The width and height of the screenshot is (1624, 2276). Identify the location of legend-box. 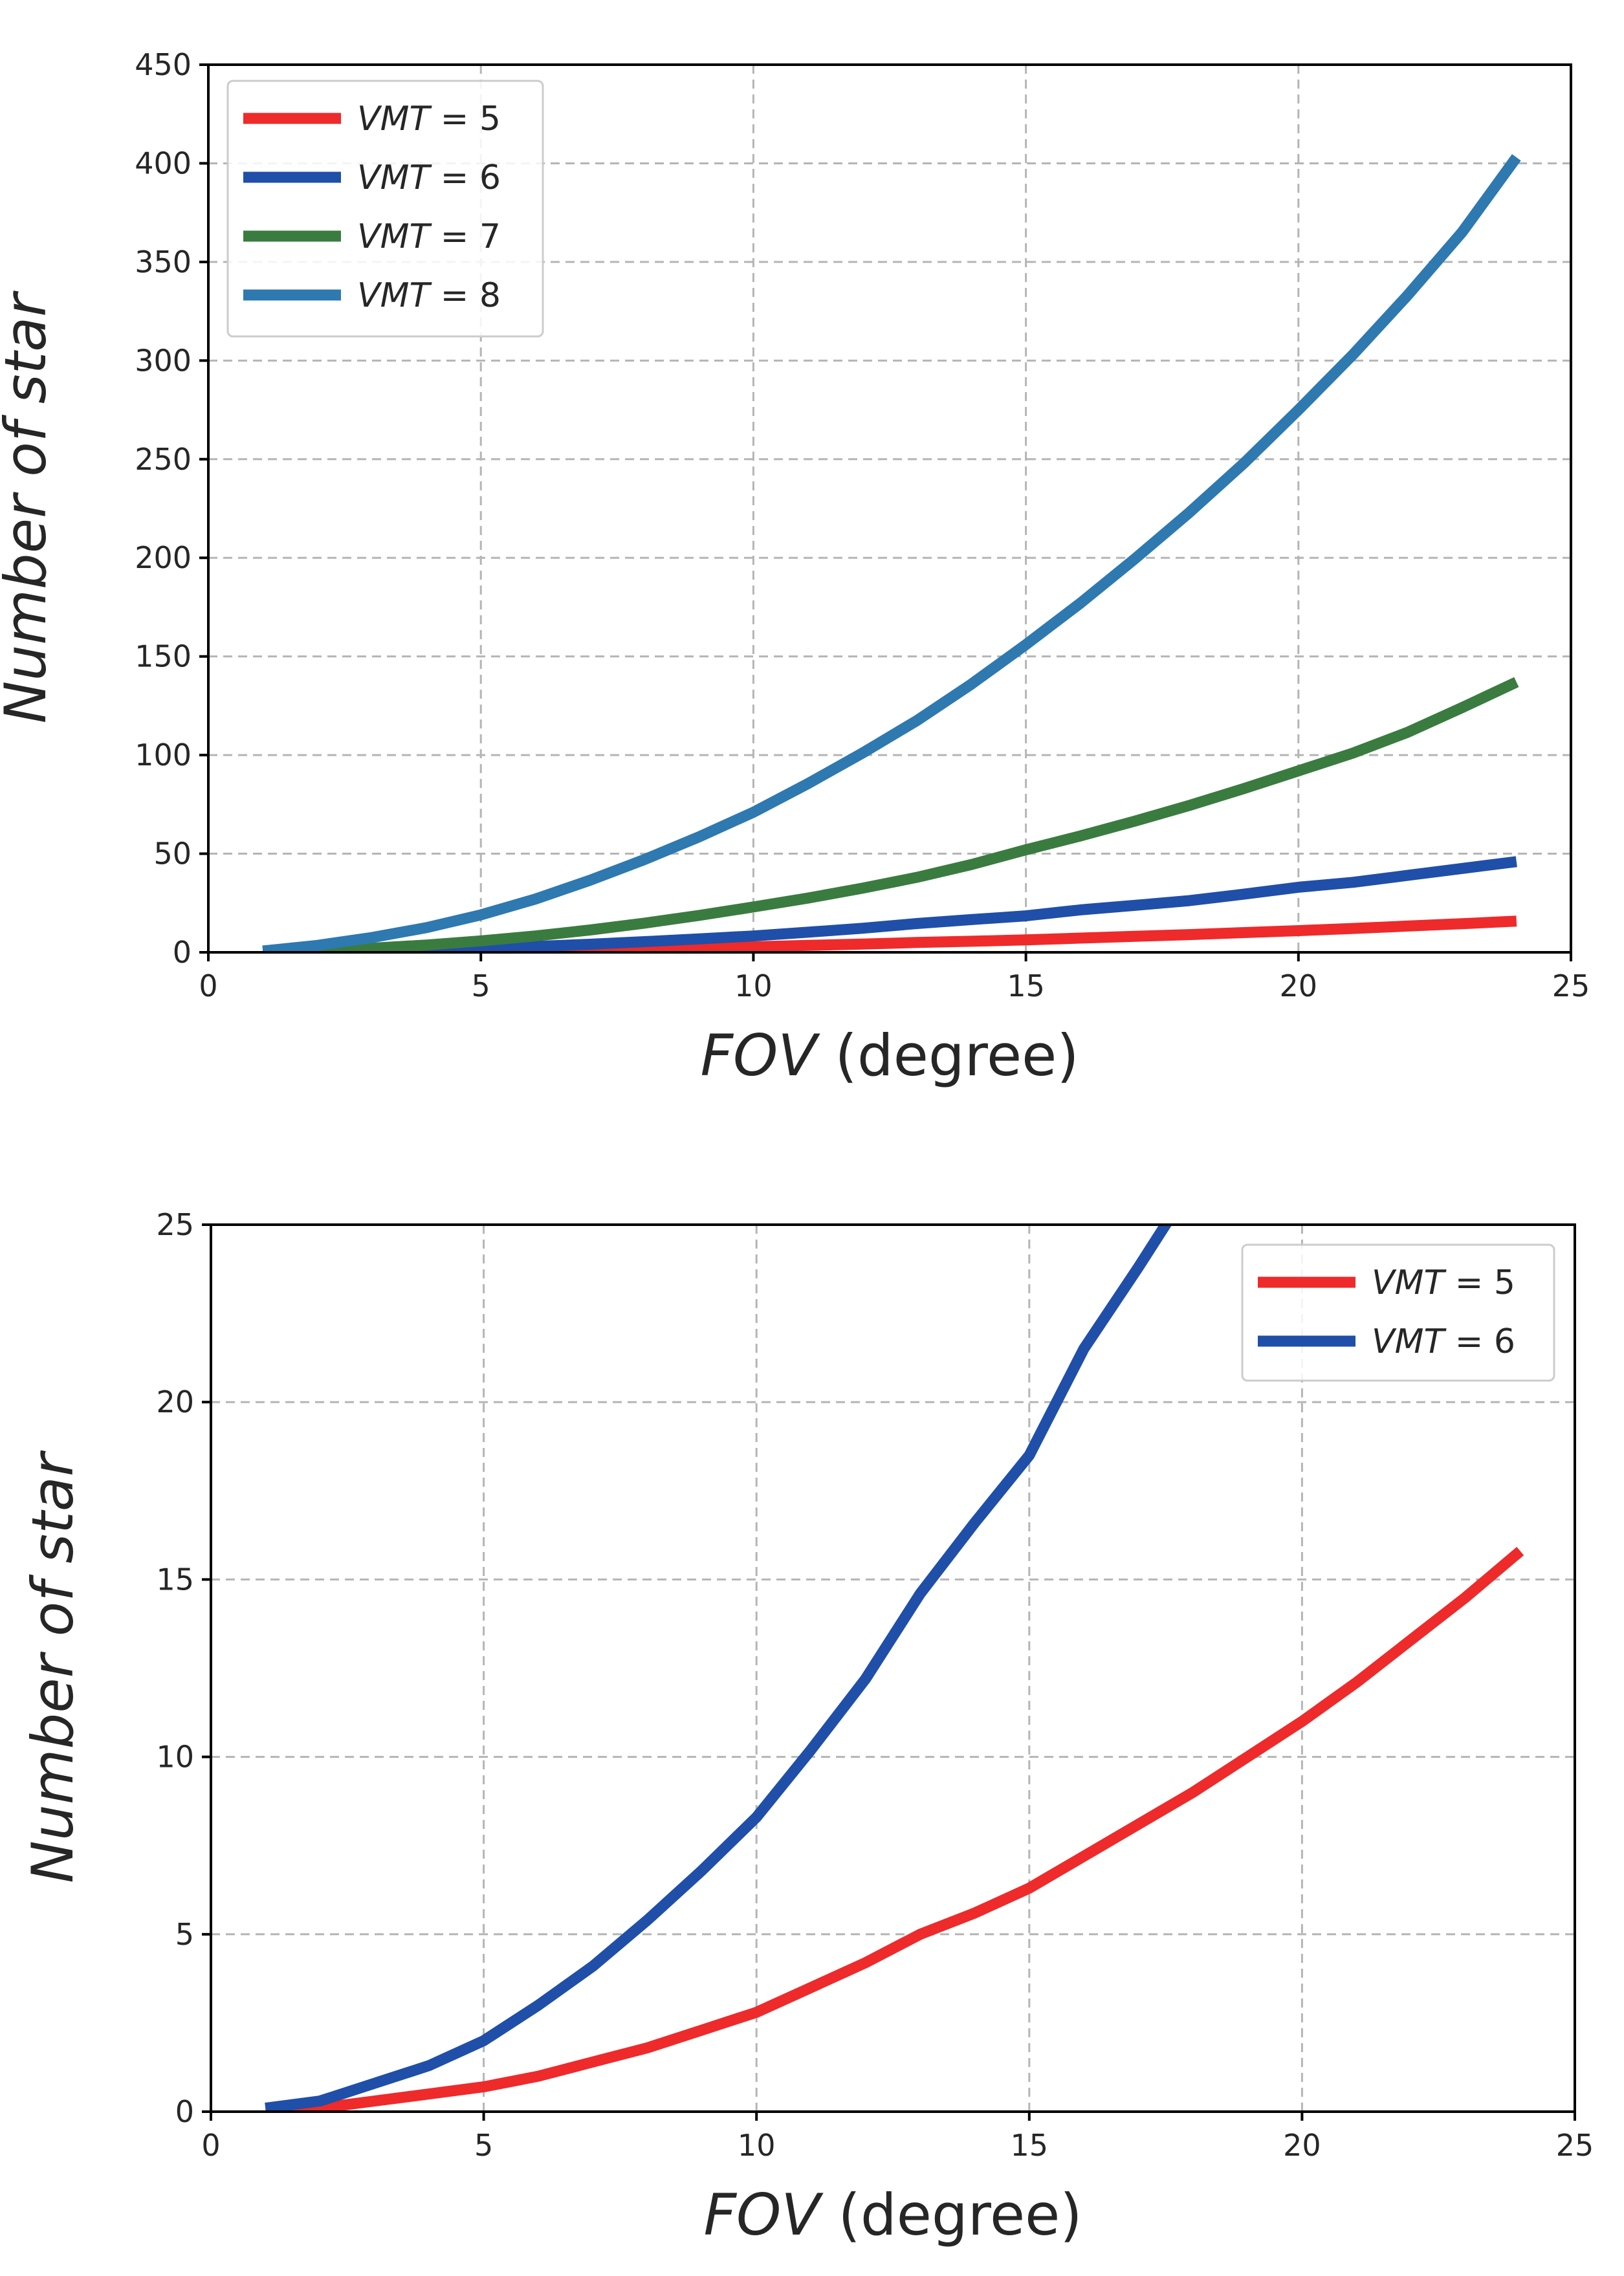
(385, 209).